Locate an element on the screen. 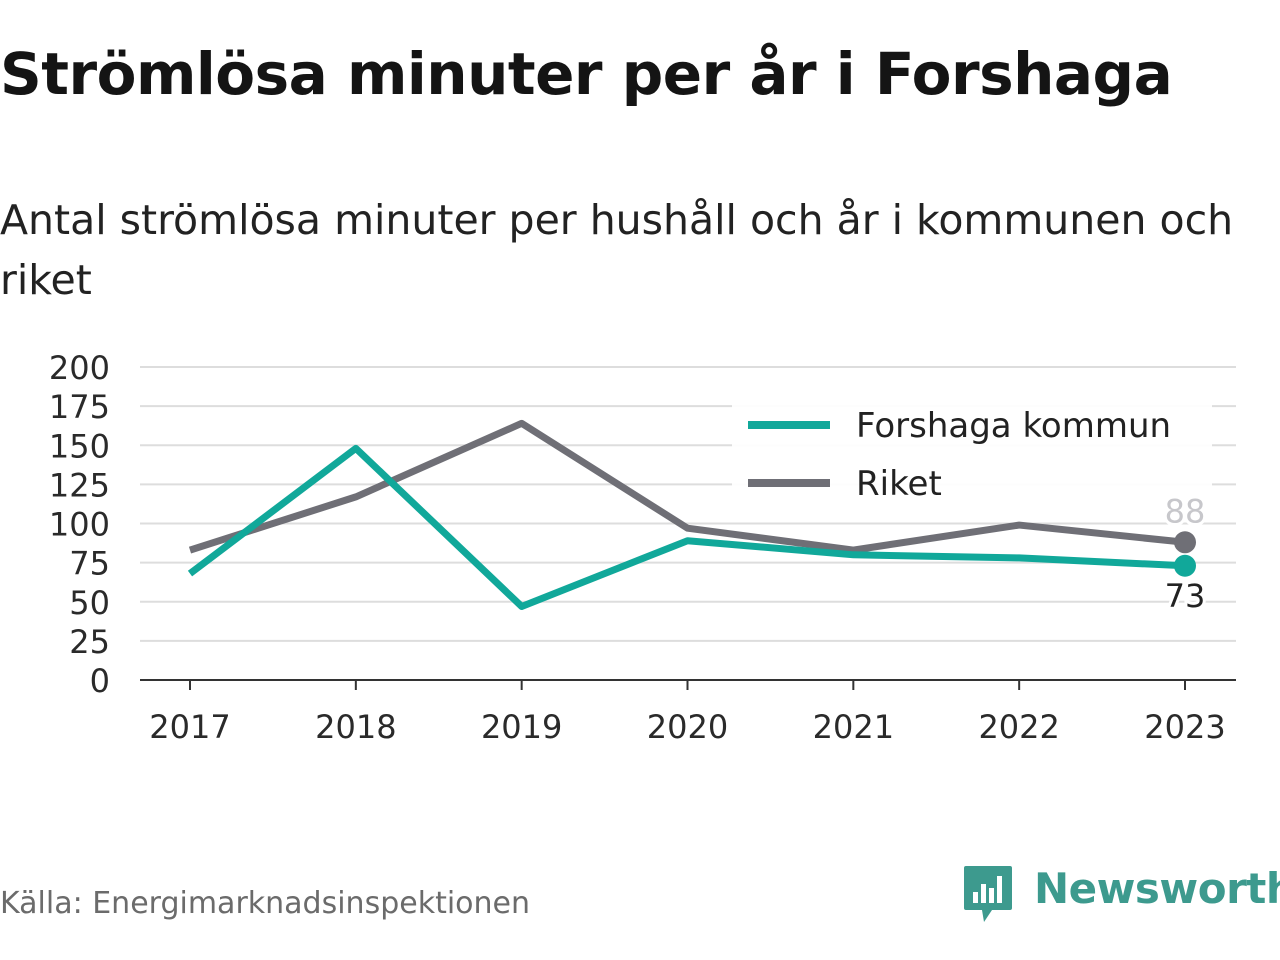 The image size is (1280, 960). y-tick-label: 75 is located at coordinates (89, 564).